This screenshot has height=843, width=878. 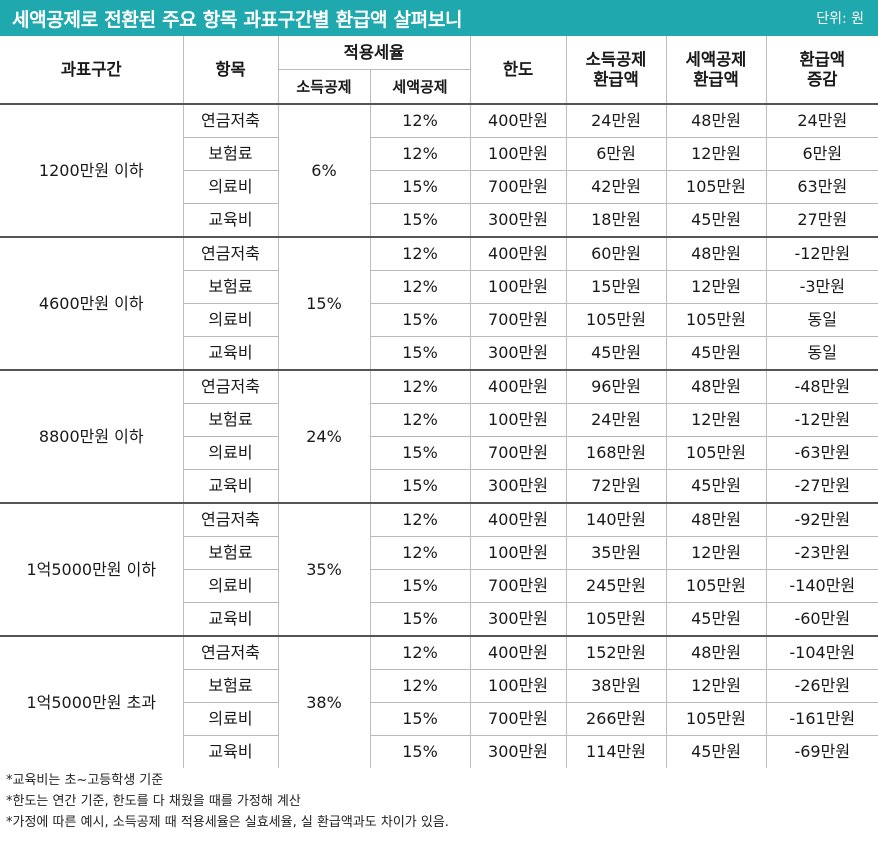 What do you see at coordinates (821, 751) in the screenshot?
I see `cell-change: -69만원` at bounding box center [821, 751].